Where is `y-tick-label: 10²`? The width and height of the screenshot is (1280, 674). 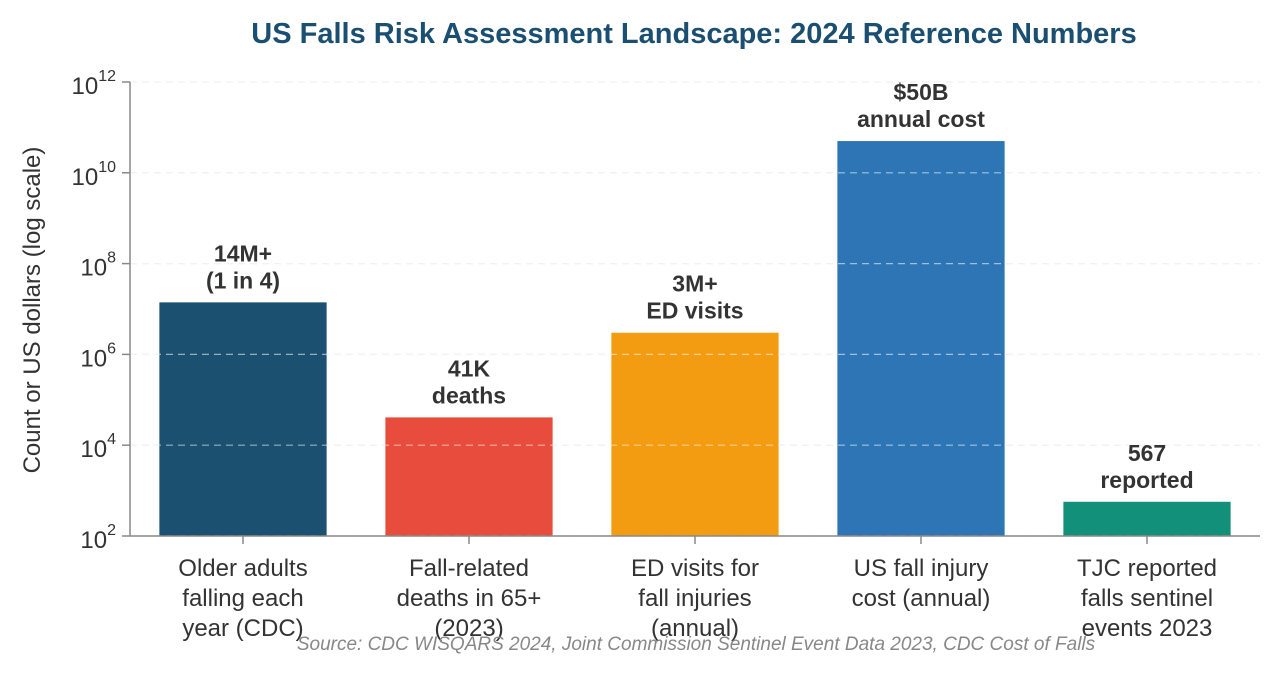 y-tick-label: 10² is located at coordinates (98, 538).